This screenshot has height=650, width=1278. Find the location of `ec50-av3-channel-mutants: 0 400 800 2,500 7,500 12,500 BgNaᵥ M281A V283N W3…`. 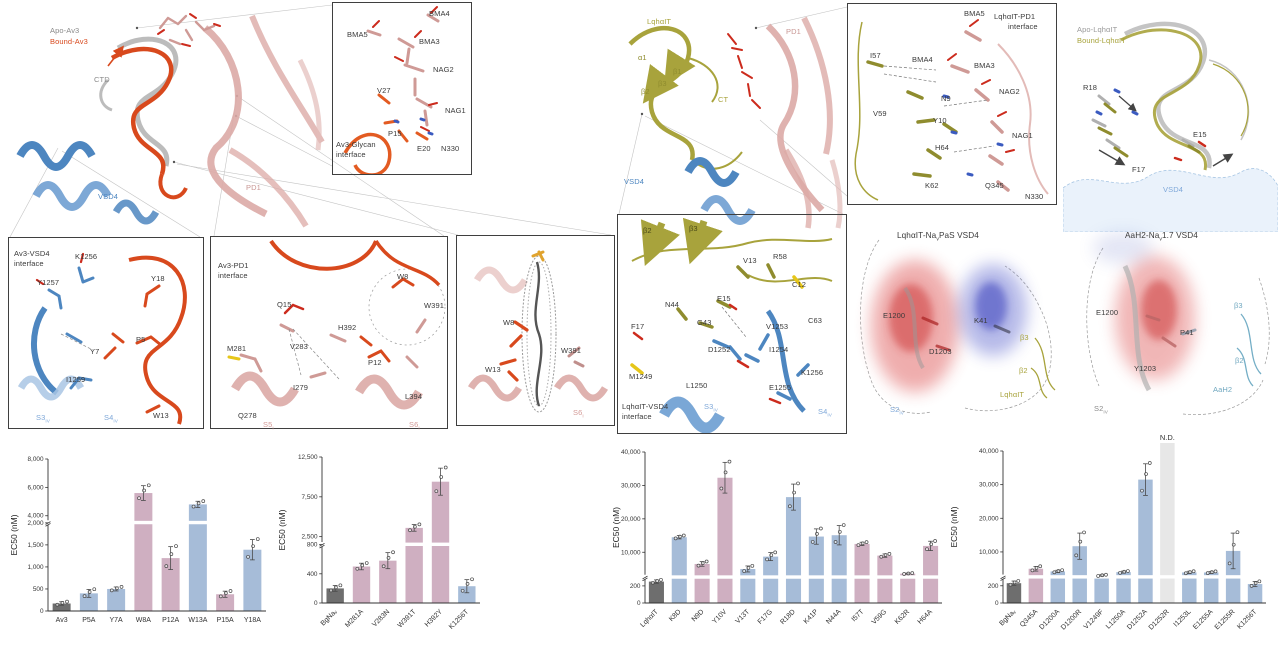

ec50-av3-channel-mutants: 0 400 800 2,500 7,500 12,500 BgNaᵥ M281A V283N W3… is located at coordinates (381, 545).